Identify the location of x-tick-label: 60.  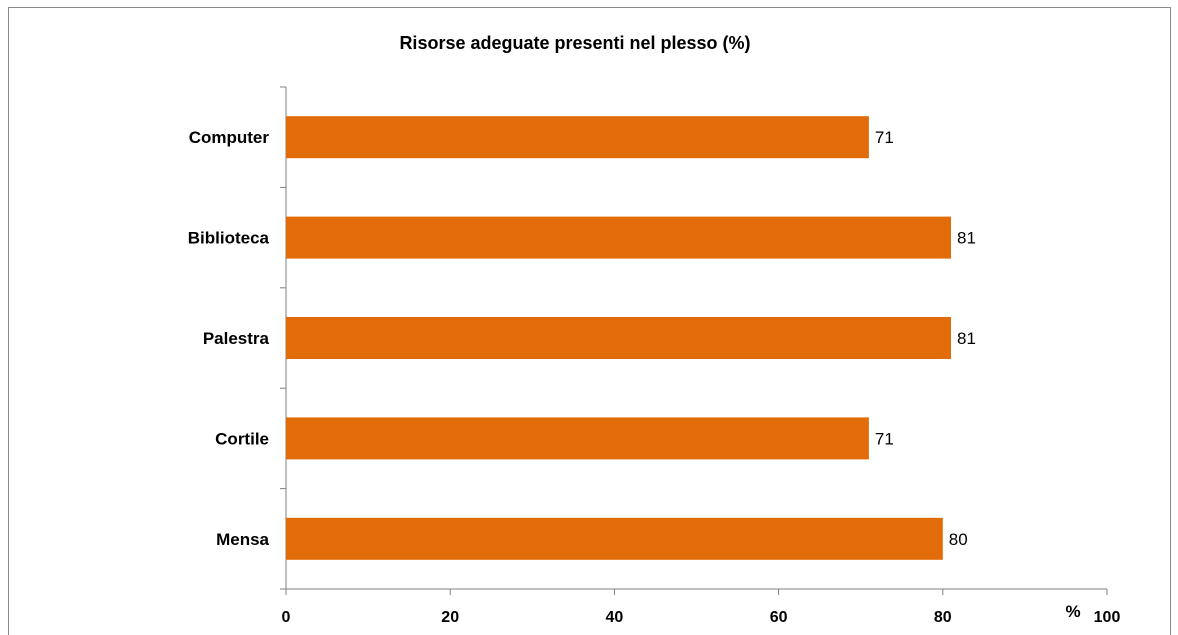
(779, 617).